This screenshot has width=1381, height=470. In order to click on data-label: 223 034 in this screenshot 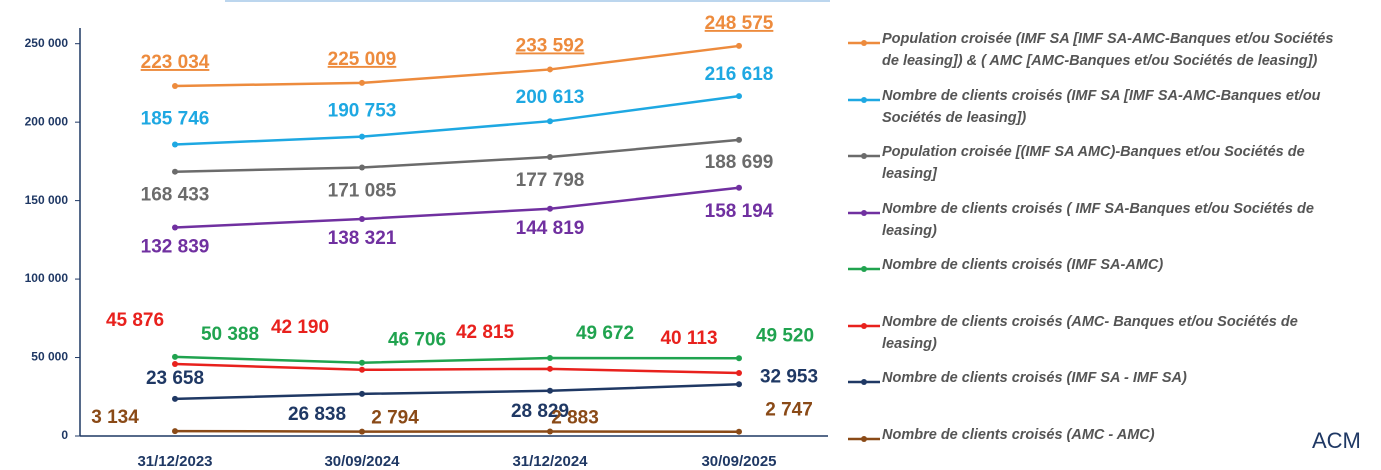, I will do `click(175, 62)`.